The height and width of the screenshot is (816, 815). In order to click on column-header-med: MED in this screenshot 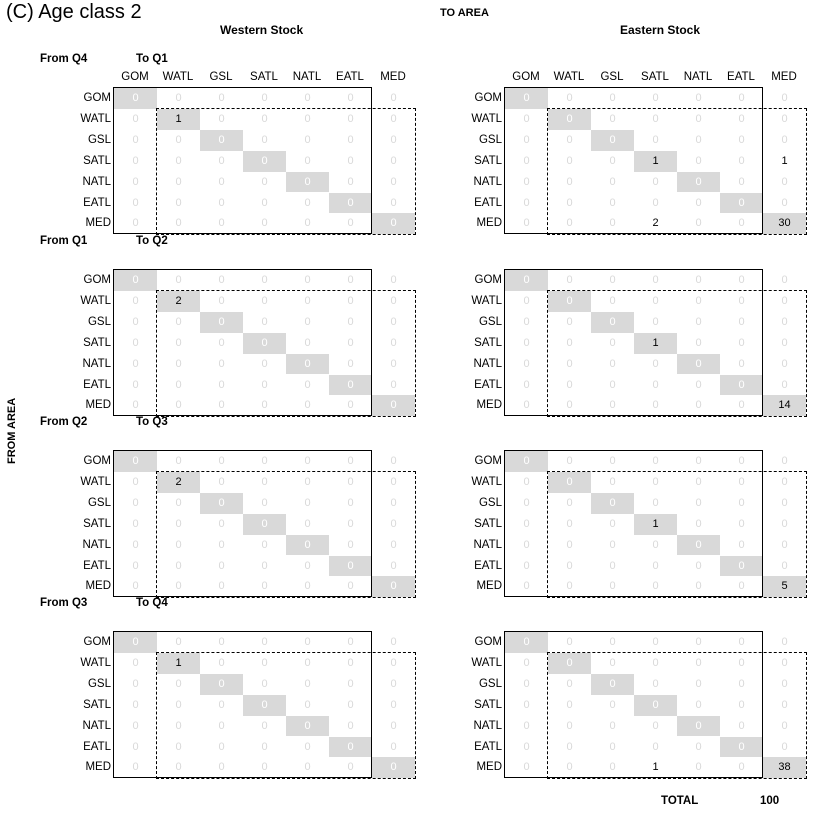, I will do `click(784, 77)`.